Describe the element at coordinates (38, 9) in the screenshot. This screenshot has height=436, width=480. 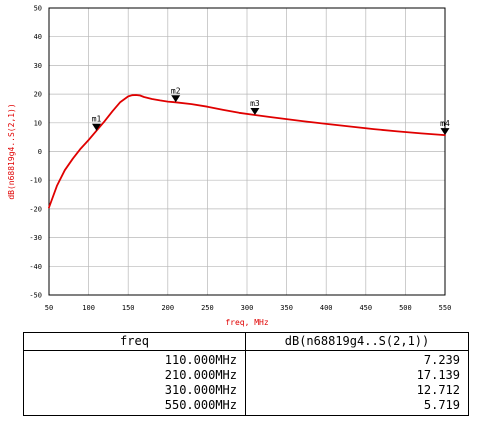
I see `y-tick-label: 50` at that location.